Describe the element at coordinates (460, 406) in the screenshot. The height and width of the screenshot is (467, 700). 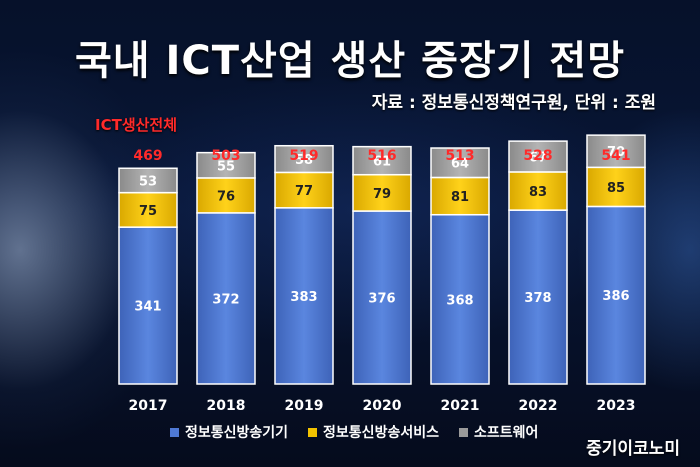
I see `x-tick-label-2021: 2021` at that location.